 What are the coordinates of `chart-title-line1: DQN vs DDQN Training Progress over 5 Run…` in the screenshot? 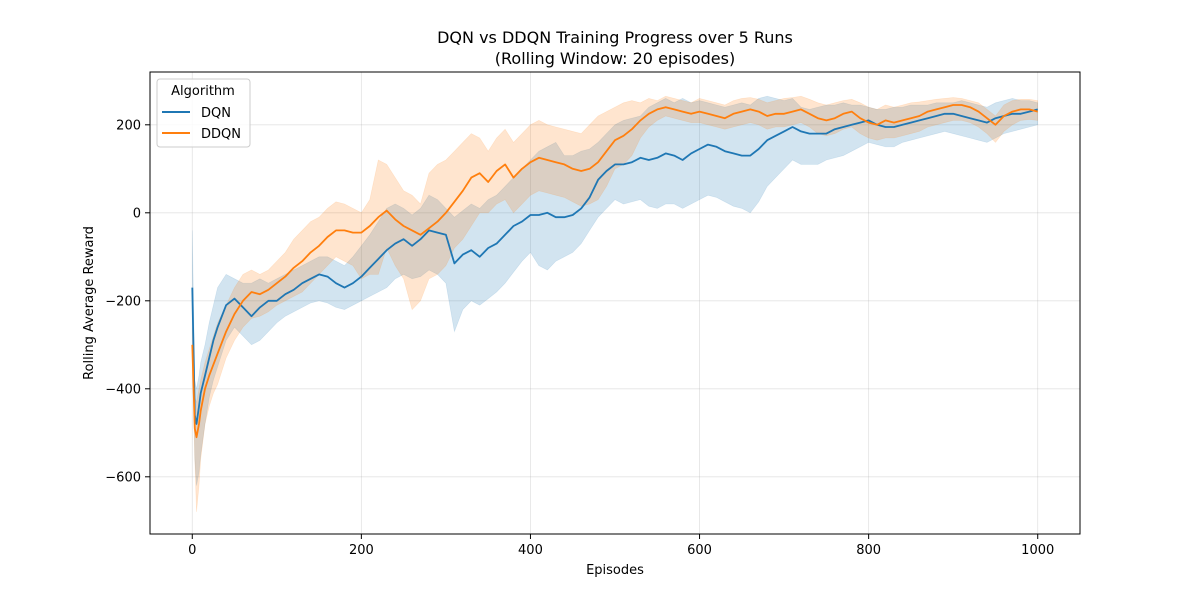 It's located at (615, 37).